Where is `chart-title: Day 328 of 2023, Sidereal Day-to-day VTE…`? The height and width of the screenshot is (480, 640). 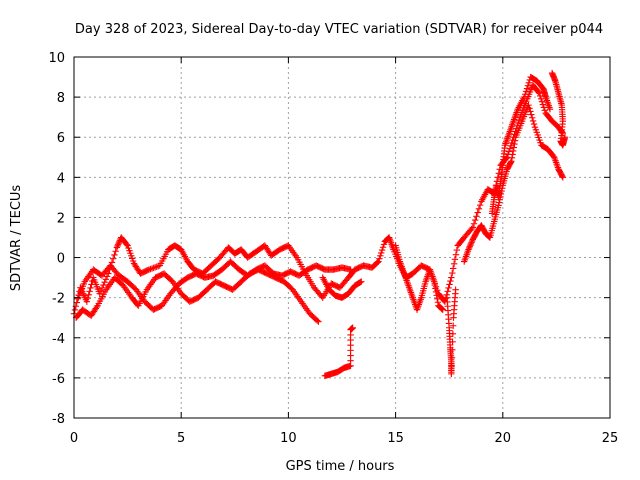 chart-title: Day 328 of 2023, Sidereal Day-to-day VTE… is located at coordinates (339, 29).